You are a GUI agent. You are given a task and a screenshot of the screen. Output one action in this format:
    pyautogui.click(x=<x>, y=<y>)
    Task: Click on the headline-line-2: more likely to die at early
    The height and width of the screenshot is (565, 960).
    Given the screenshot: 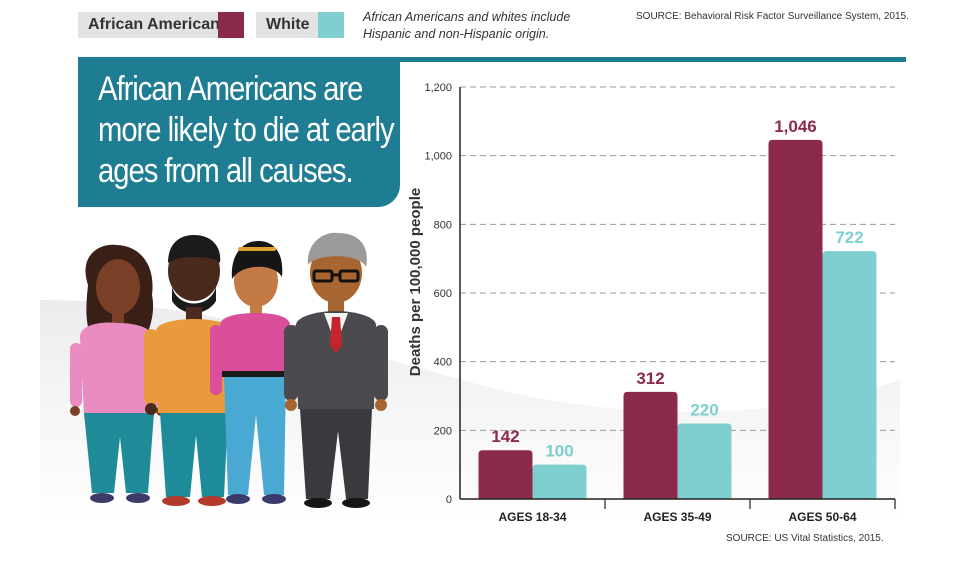 What is the action you would take?
    pyautogui.click(x=246, y=130)
    